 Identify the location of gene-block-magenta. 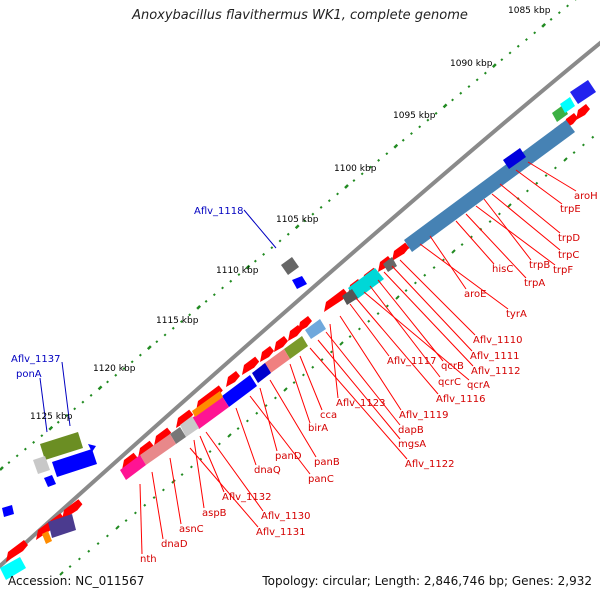
(210, 412).